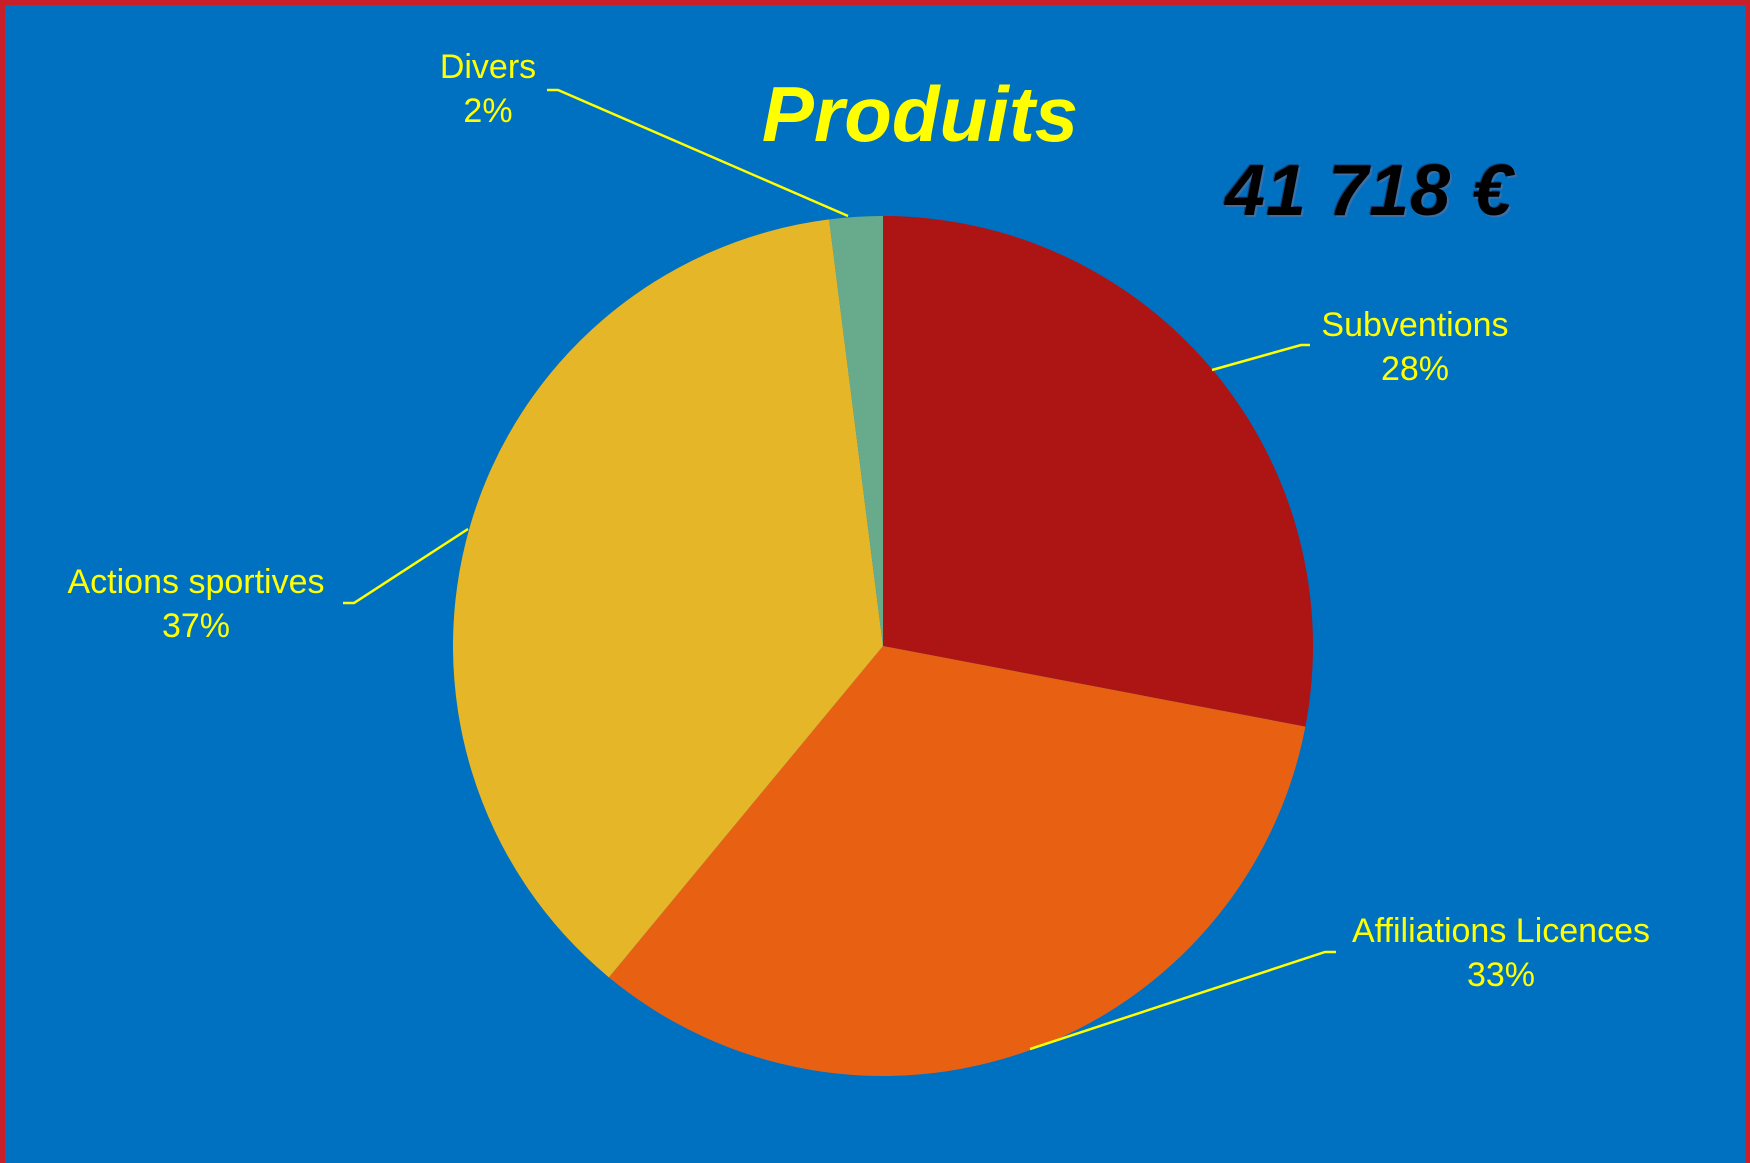  What do you see at coordinates (1369, 191) in the screenshot?
I see `total-amount: 41 718 €` at bounding box center [1369, 191].